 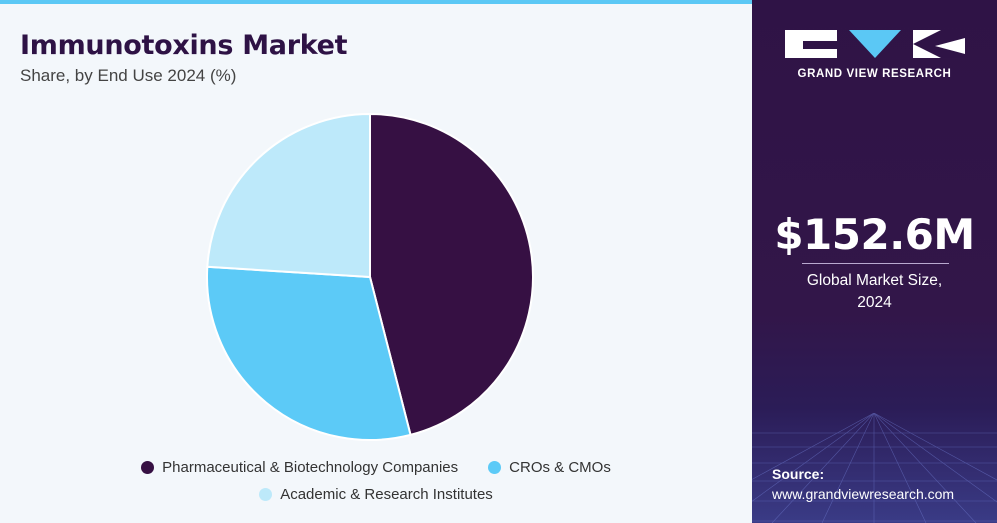 I want to click on grand-view-research-logo, so click(x=875, y=44).